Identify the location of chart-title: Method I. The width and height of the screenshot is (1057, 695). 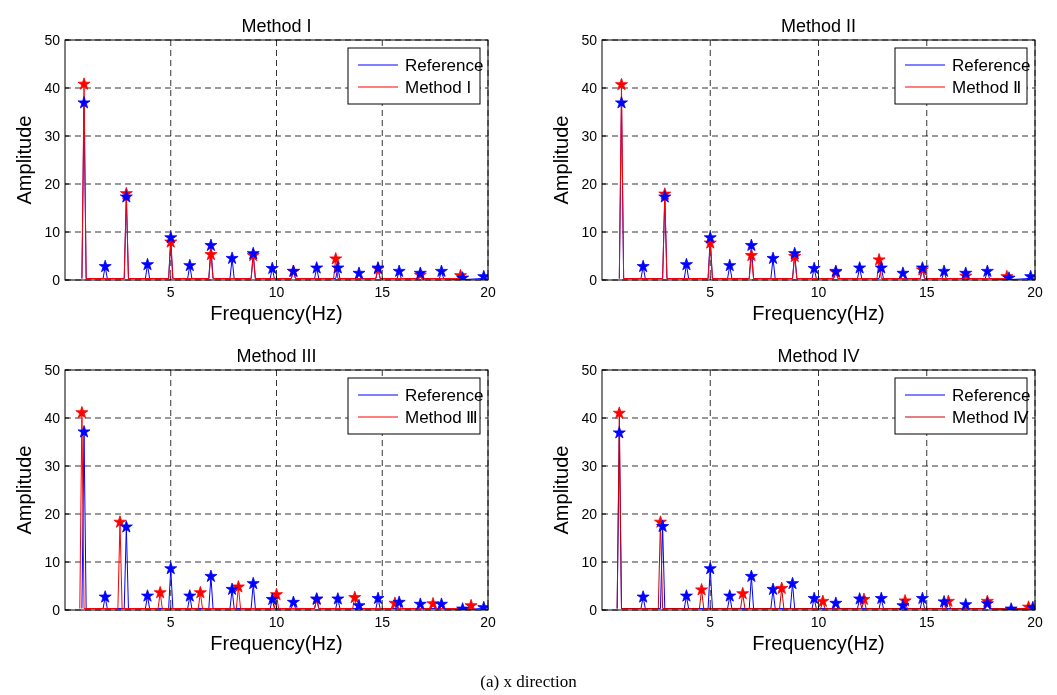
(276, 26).